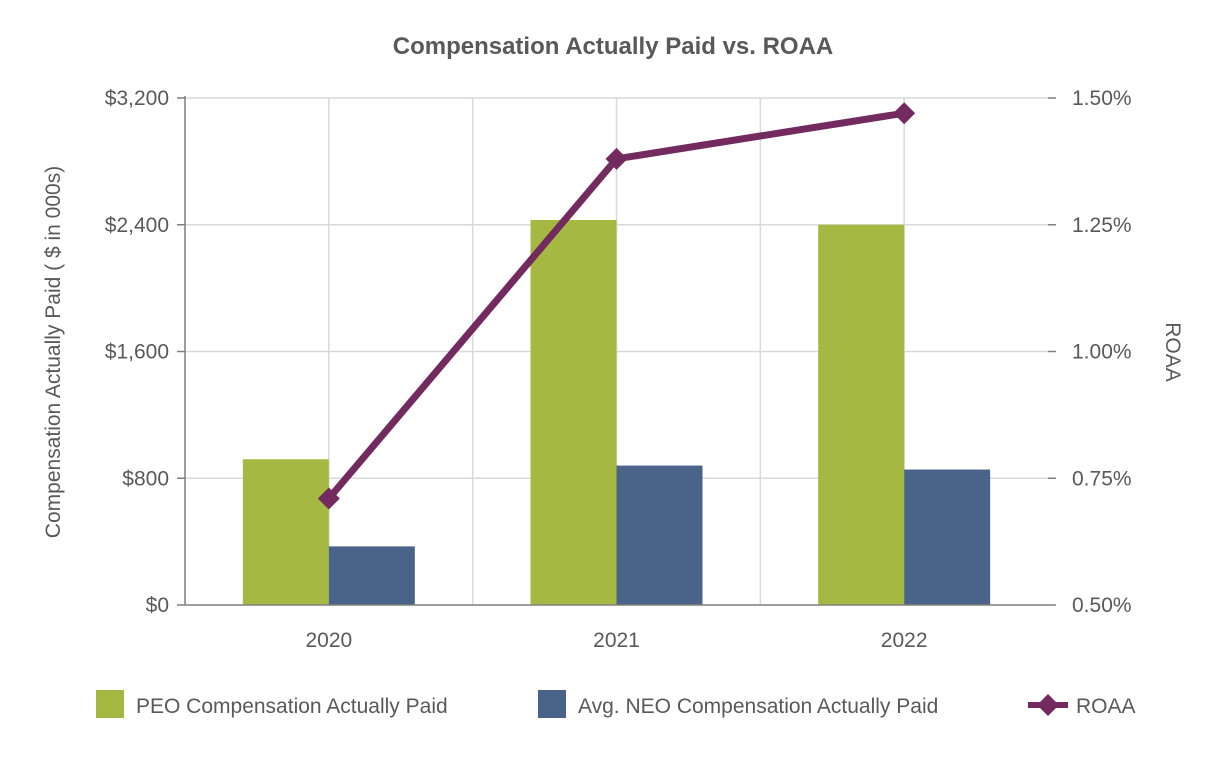  I want to click on bar-neo-2022, so click(947, 537).